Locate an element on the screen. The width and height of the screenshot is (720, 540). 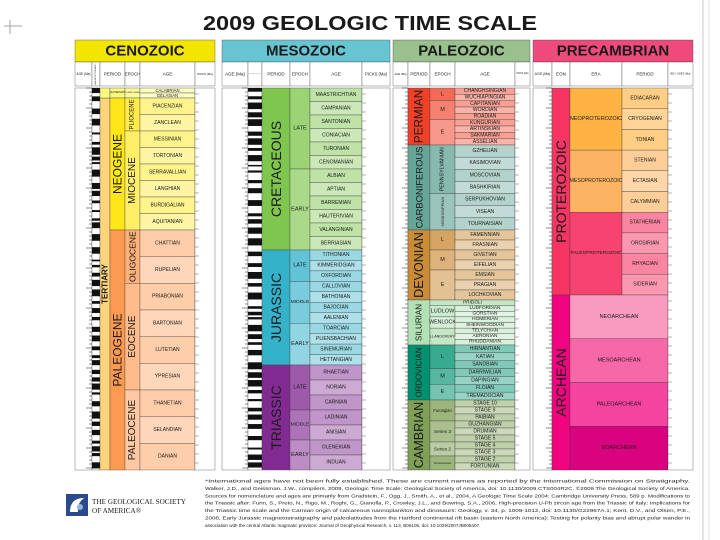
age-label: RUPELIAN is located at coordinates (167, 270).